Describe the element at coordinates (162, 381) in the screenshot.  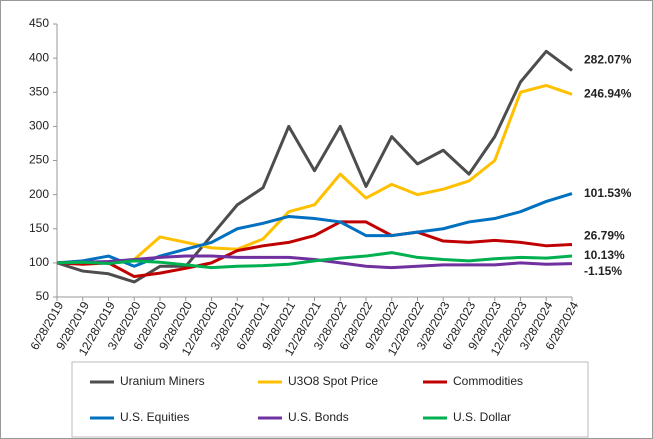
I see `legend-label: Uranium Miners` at that location.